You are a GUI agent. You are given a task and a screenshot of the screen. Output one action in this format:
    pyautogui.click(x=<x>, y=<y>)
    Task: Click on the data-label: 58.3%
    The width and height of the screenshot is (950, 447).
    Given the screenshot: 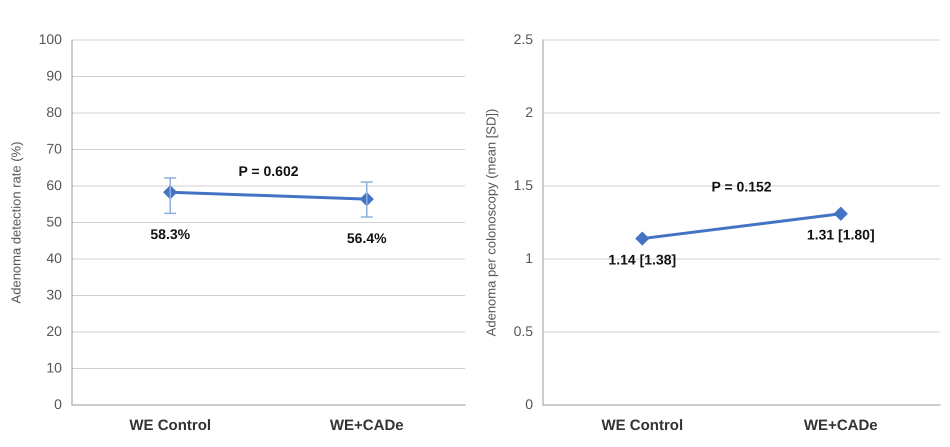 What is the action you would take?
    pyautogui.click(x=170, y=234)
    